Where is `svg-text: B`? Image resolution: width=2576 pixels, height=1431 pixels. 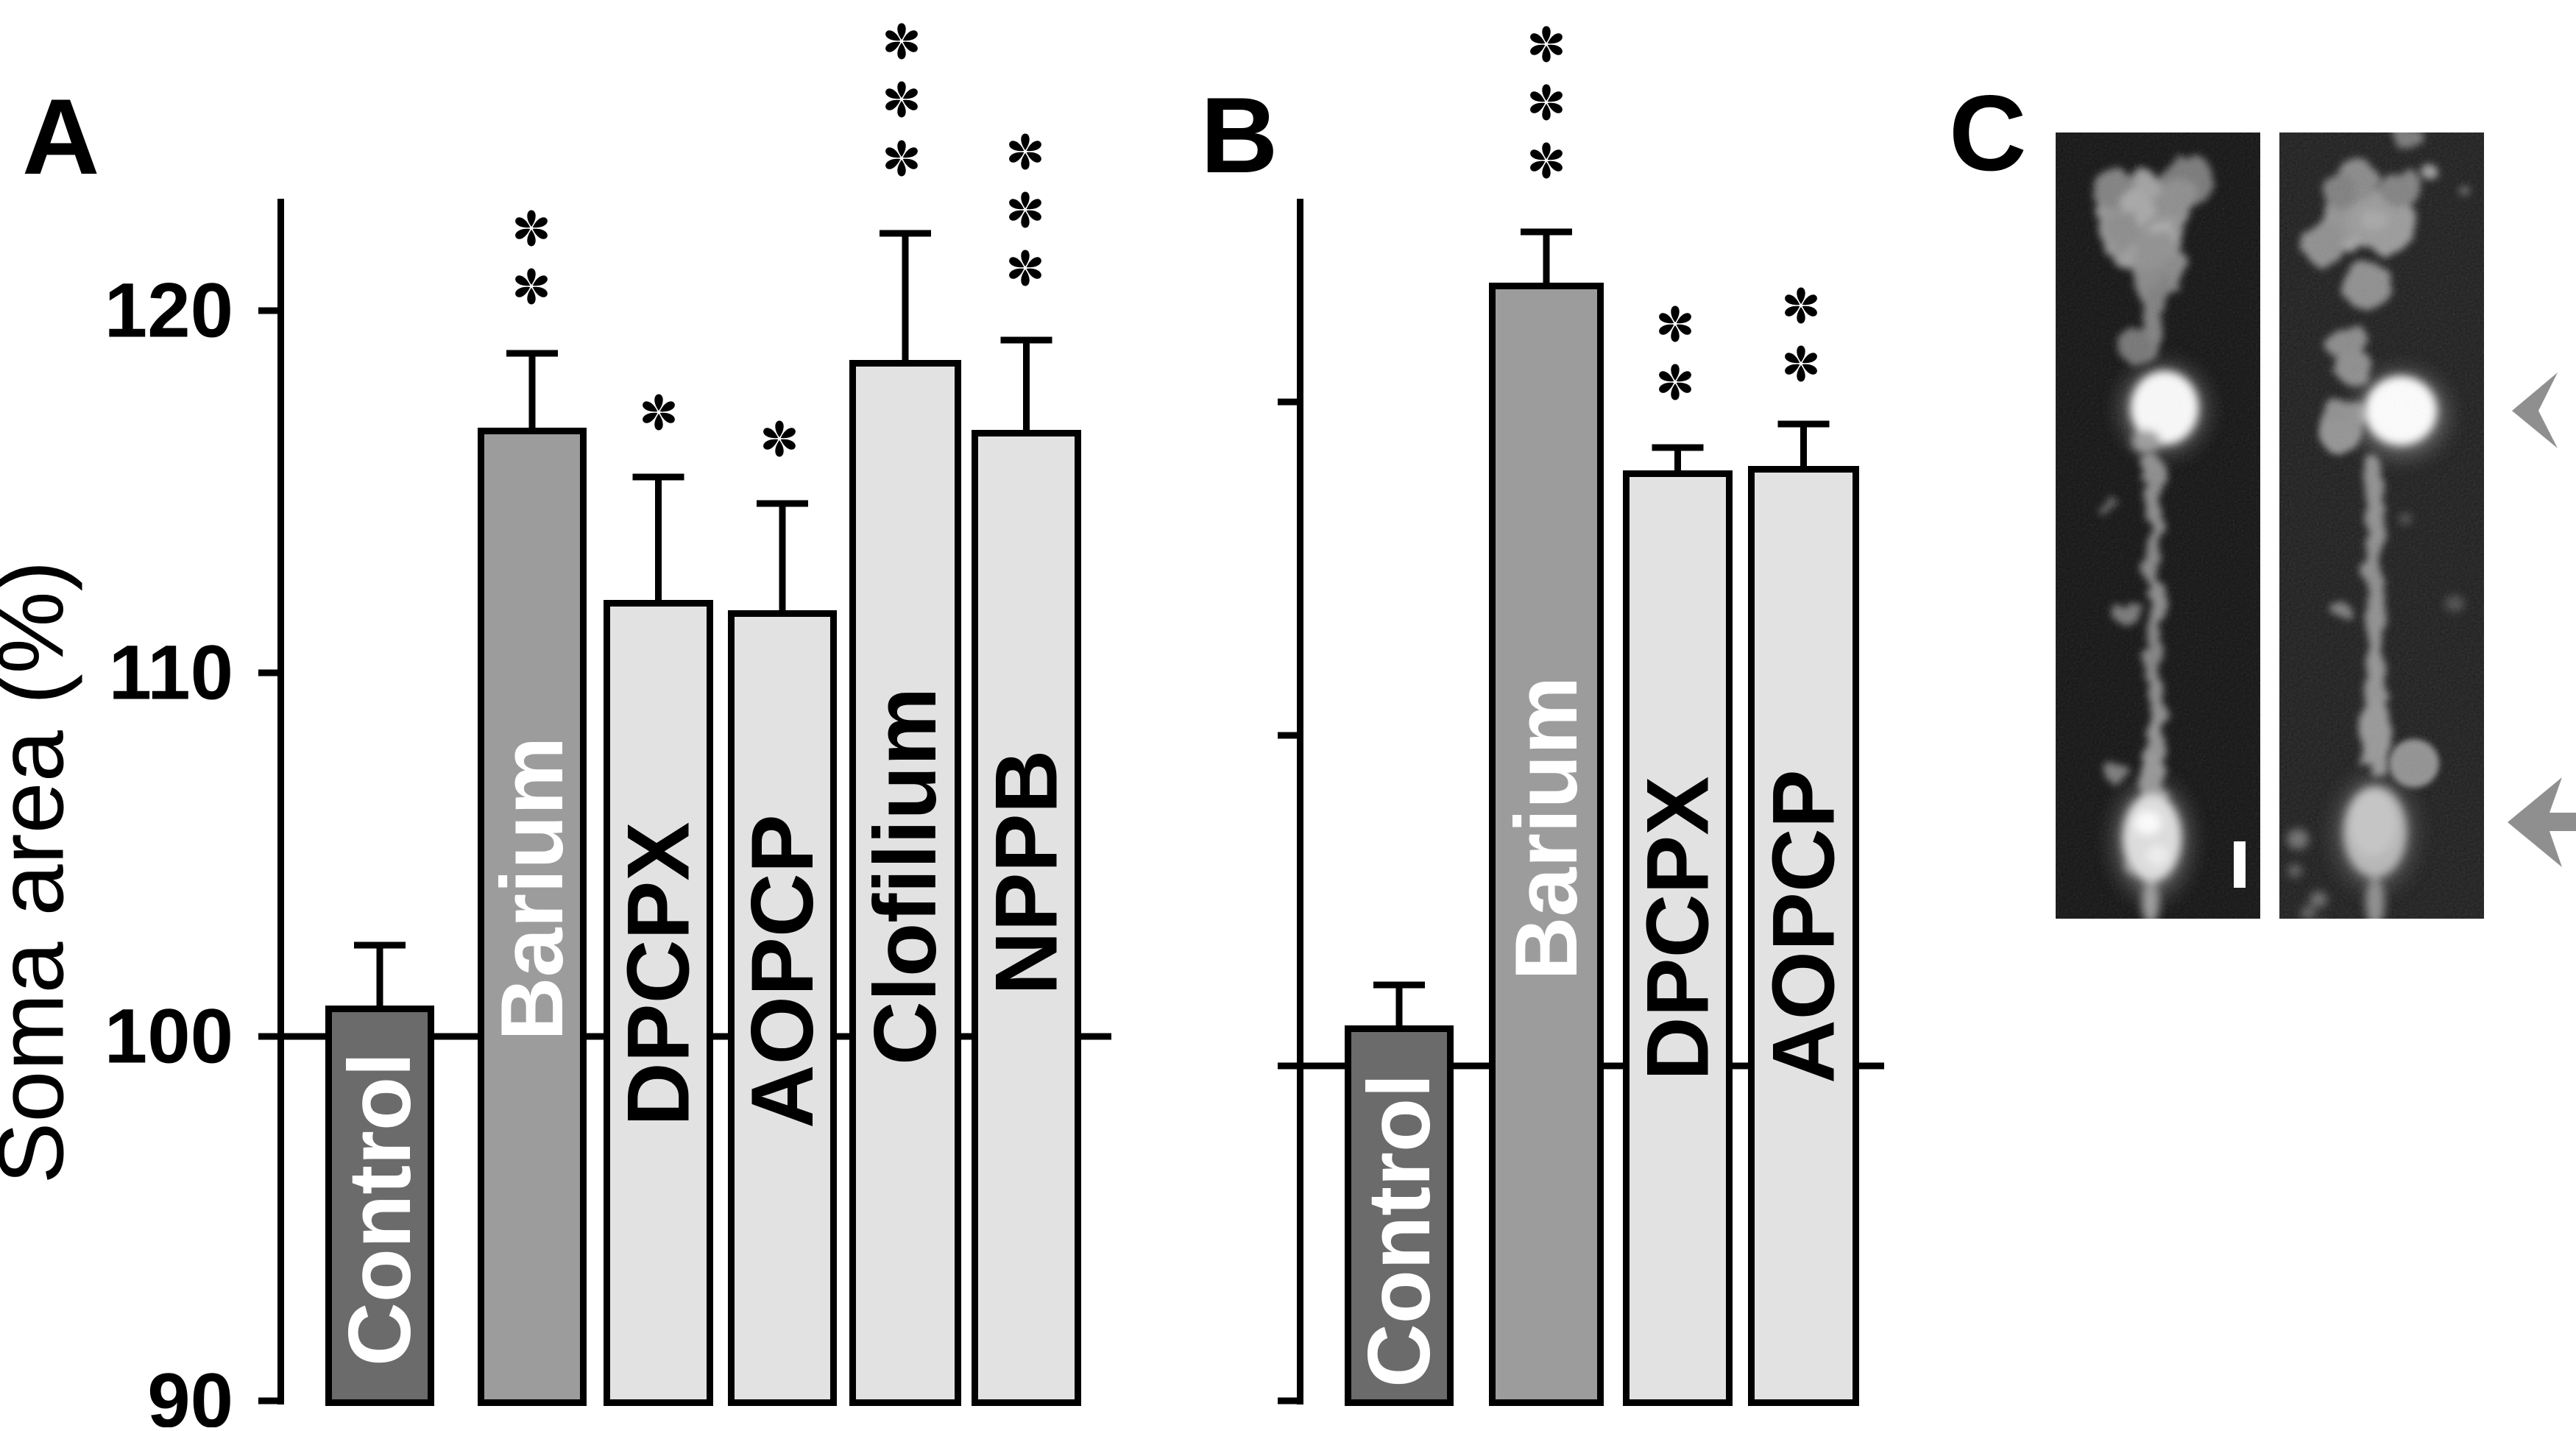 svg-text: B is located at coordinates (1239, 135).